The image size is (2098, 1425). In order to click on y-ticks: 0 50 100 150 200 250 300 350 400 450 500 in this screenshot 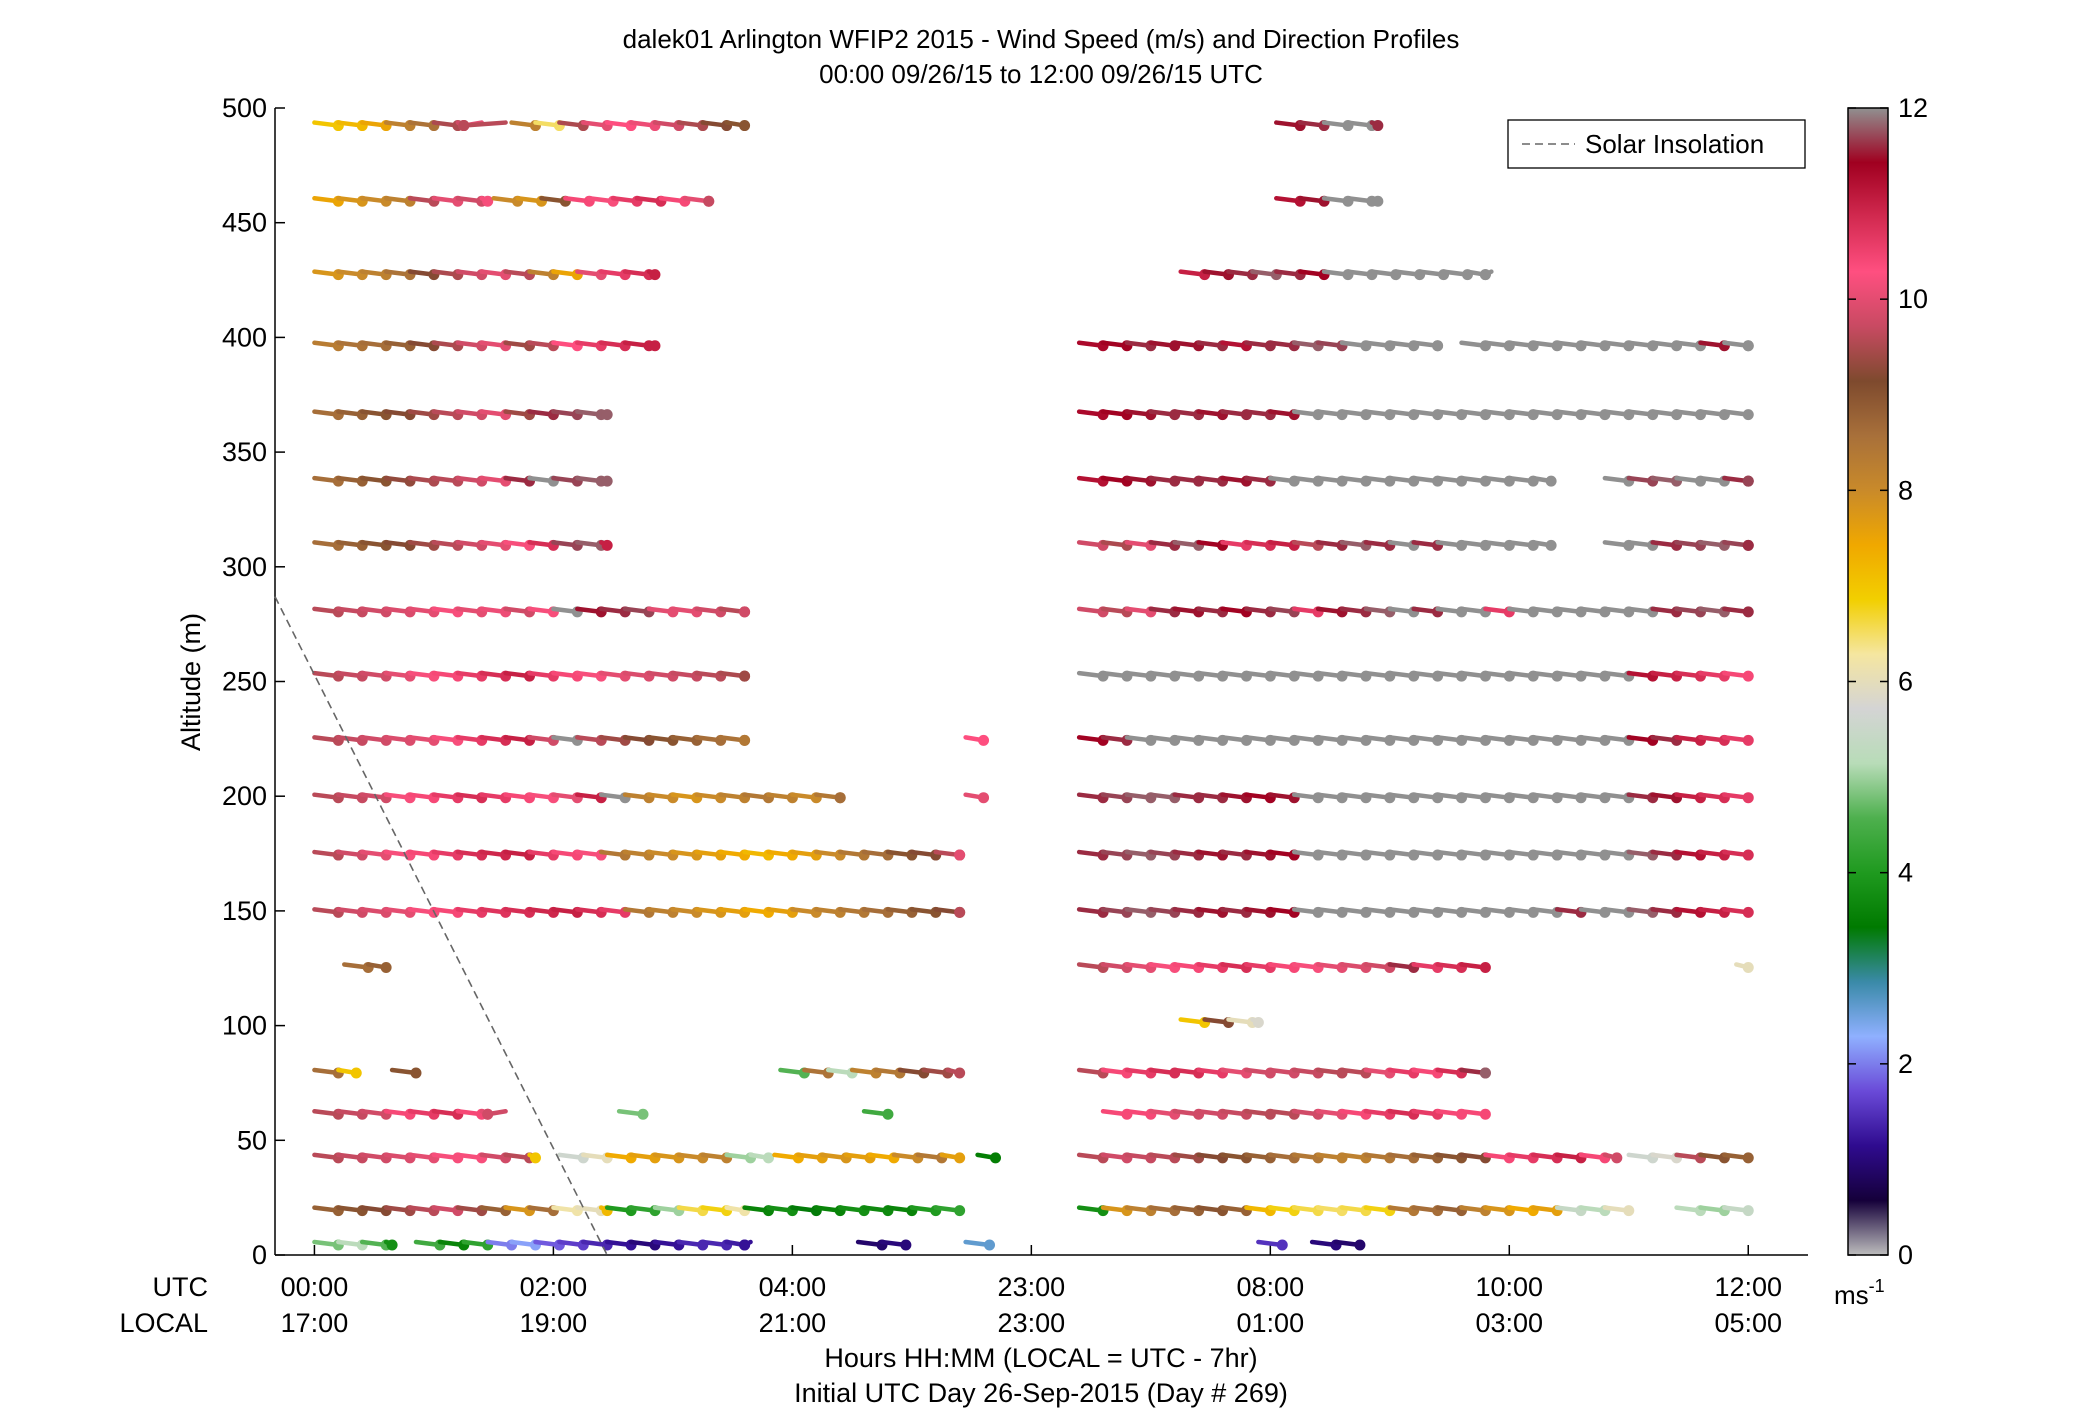, I will do `click(253, 681)`.